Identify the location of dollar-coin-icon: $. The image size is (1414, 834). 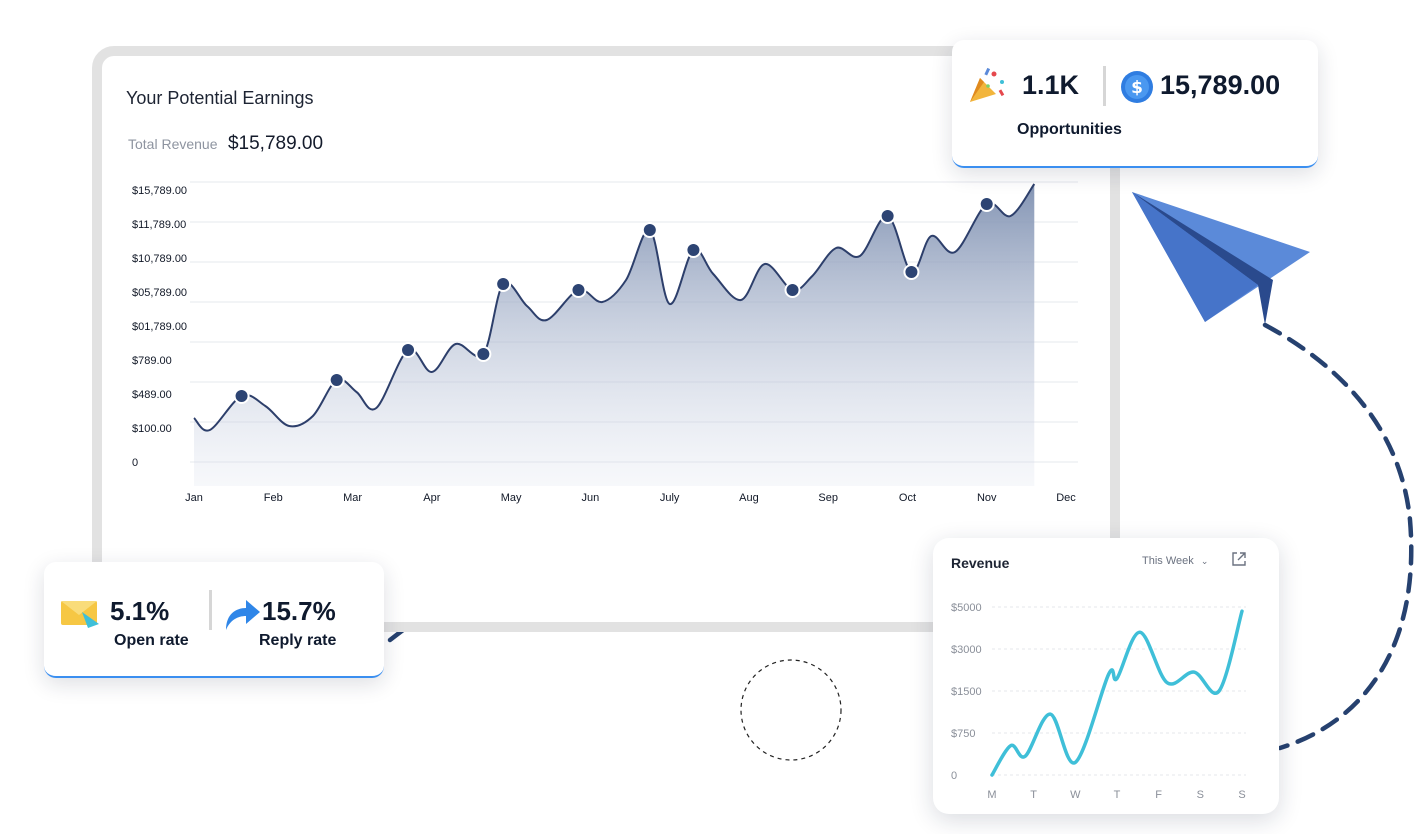
(1137, 87).